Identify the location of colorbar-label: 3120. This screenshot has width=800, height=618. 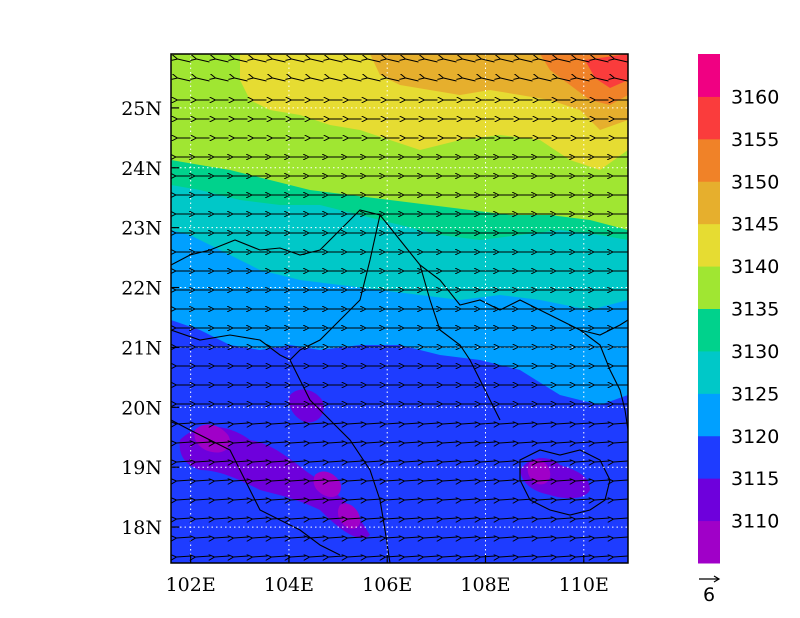
(755, 437).